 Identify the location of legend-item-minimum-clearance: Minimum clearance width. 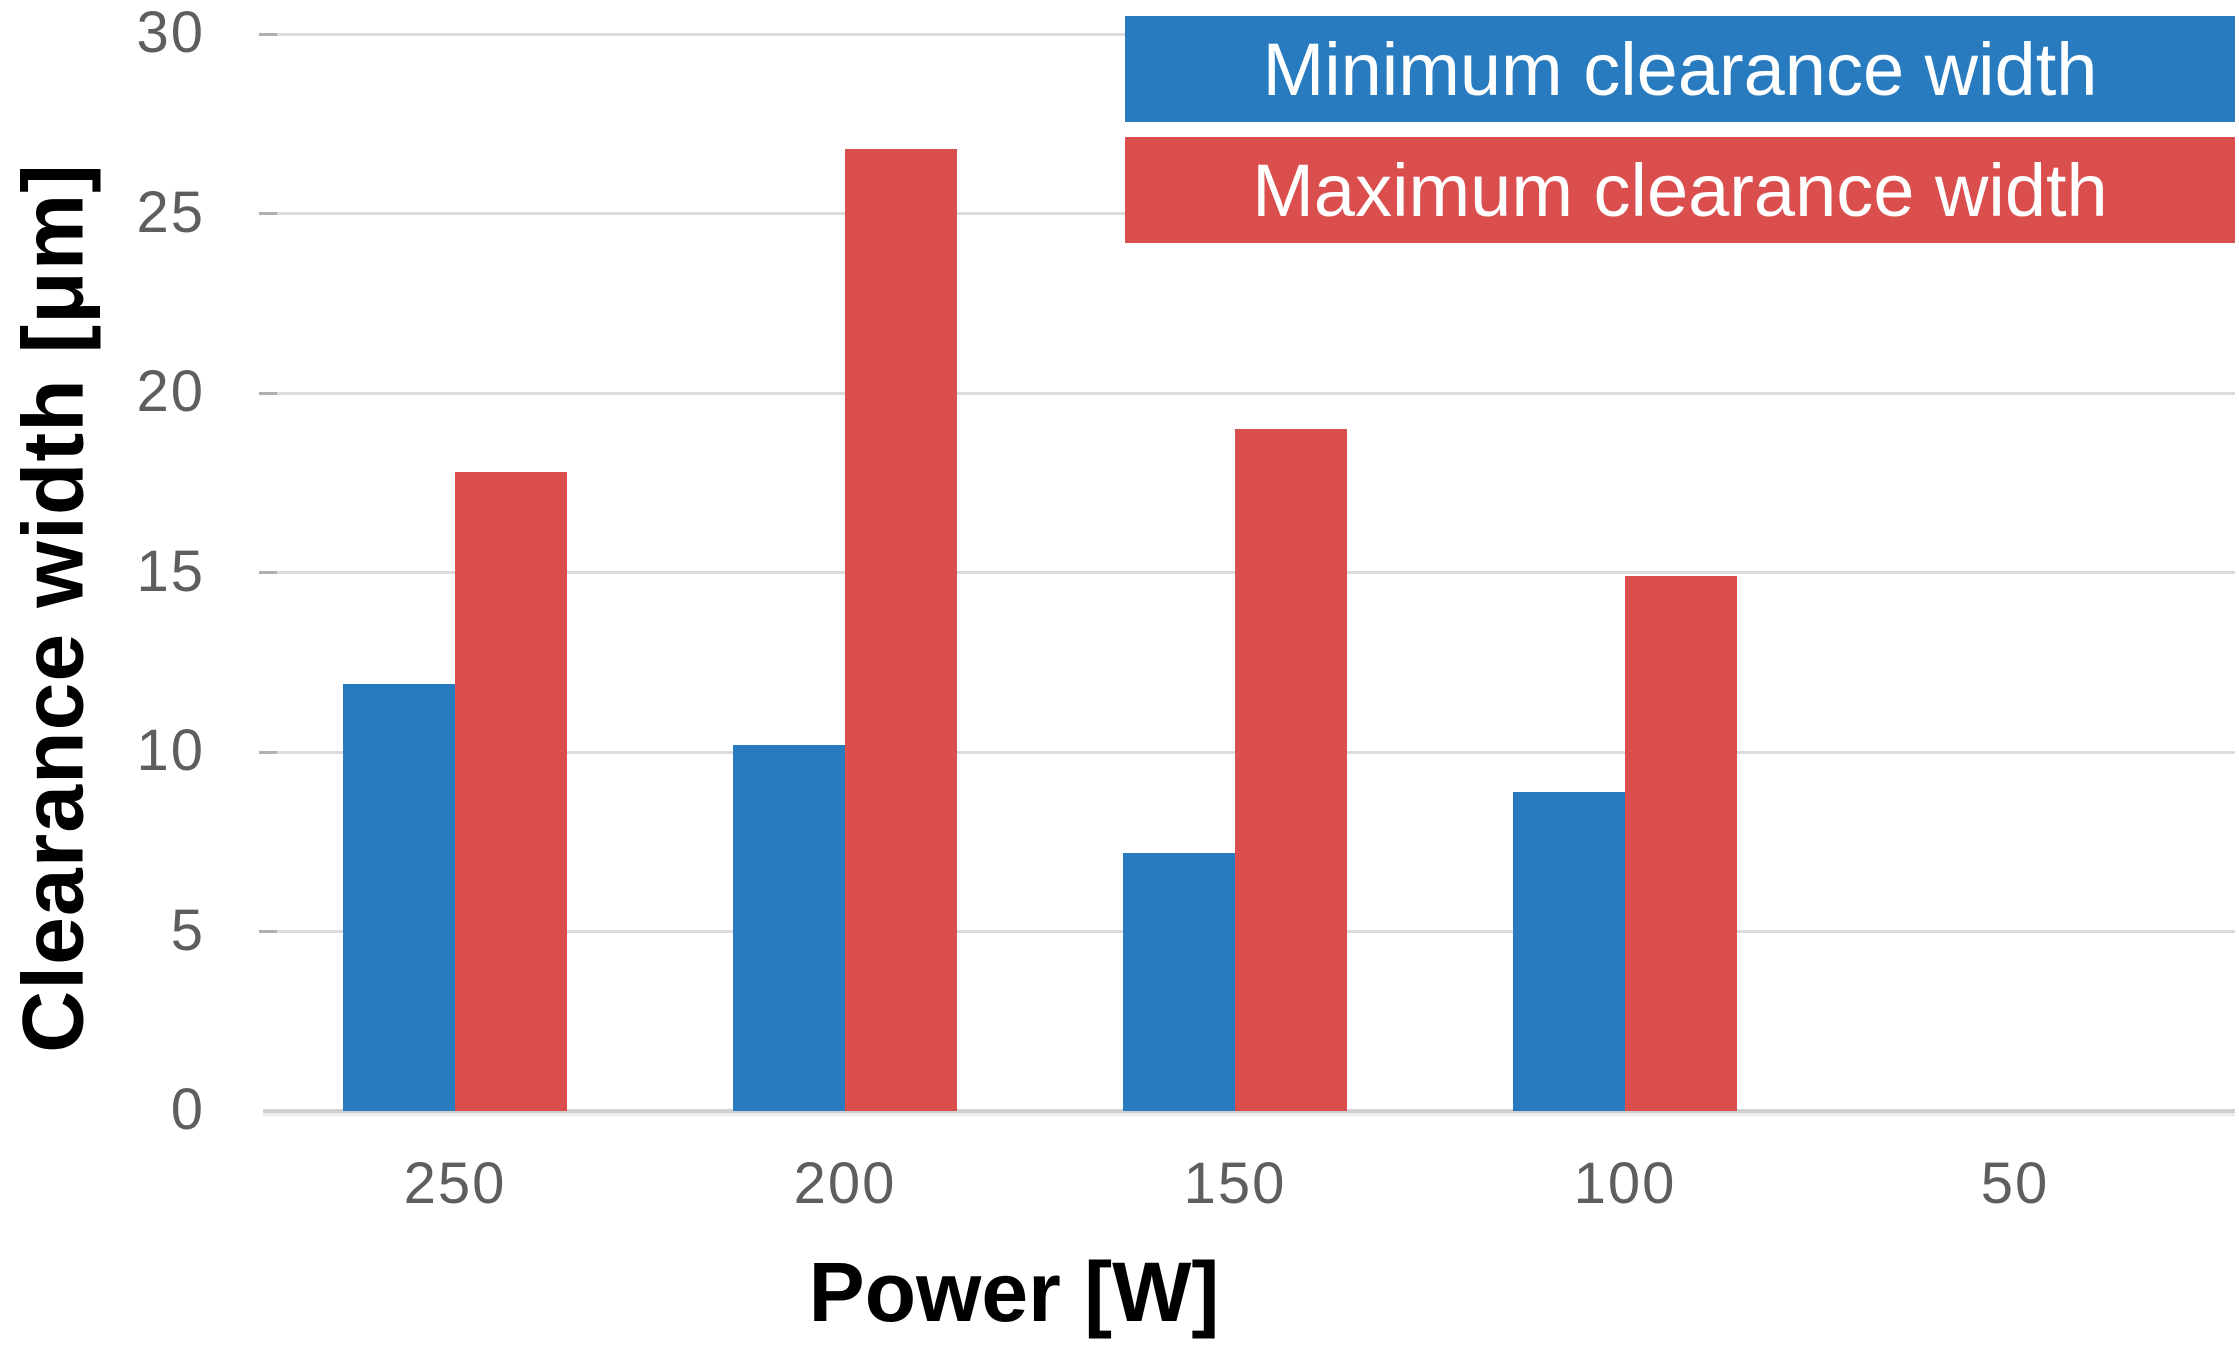
(1680, 69).